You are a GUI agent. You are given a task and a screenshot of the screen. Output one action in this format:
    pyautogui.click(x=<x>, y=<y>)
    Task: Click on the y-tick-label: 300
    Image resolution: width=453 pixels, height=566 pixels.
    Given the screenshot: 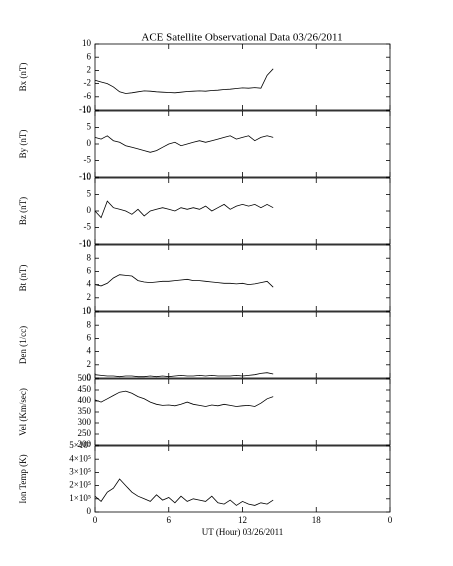 What is the action you would take?
    pyautogui.click(x=85, y=422)
    